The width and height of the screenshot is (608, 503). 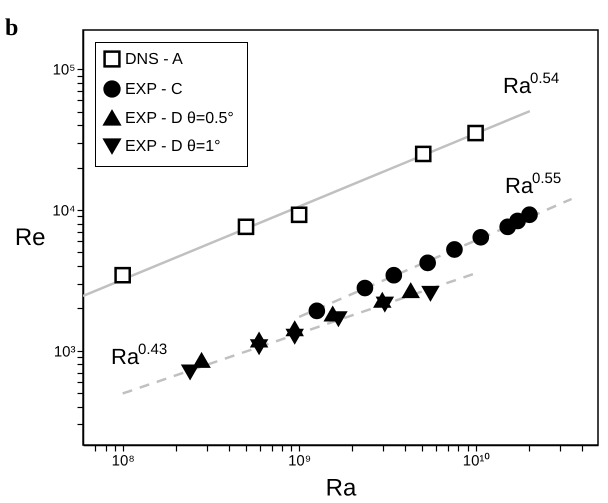 What do you see at coordinates (179, 118) in the screenshot?
I see `legend-label: EXP - D θ=0.5°` at bounding box center [179, 118].